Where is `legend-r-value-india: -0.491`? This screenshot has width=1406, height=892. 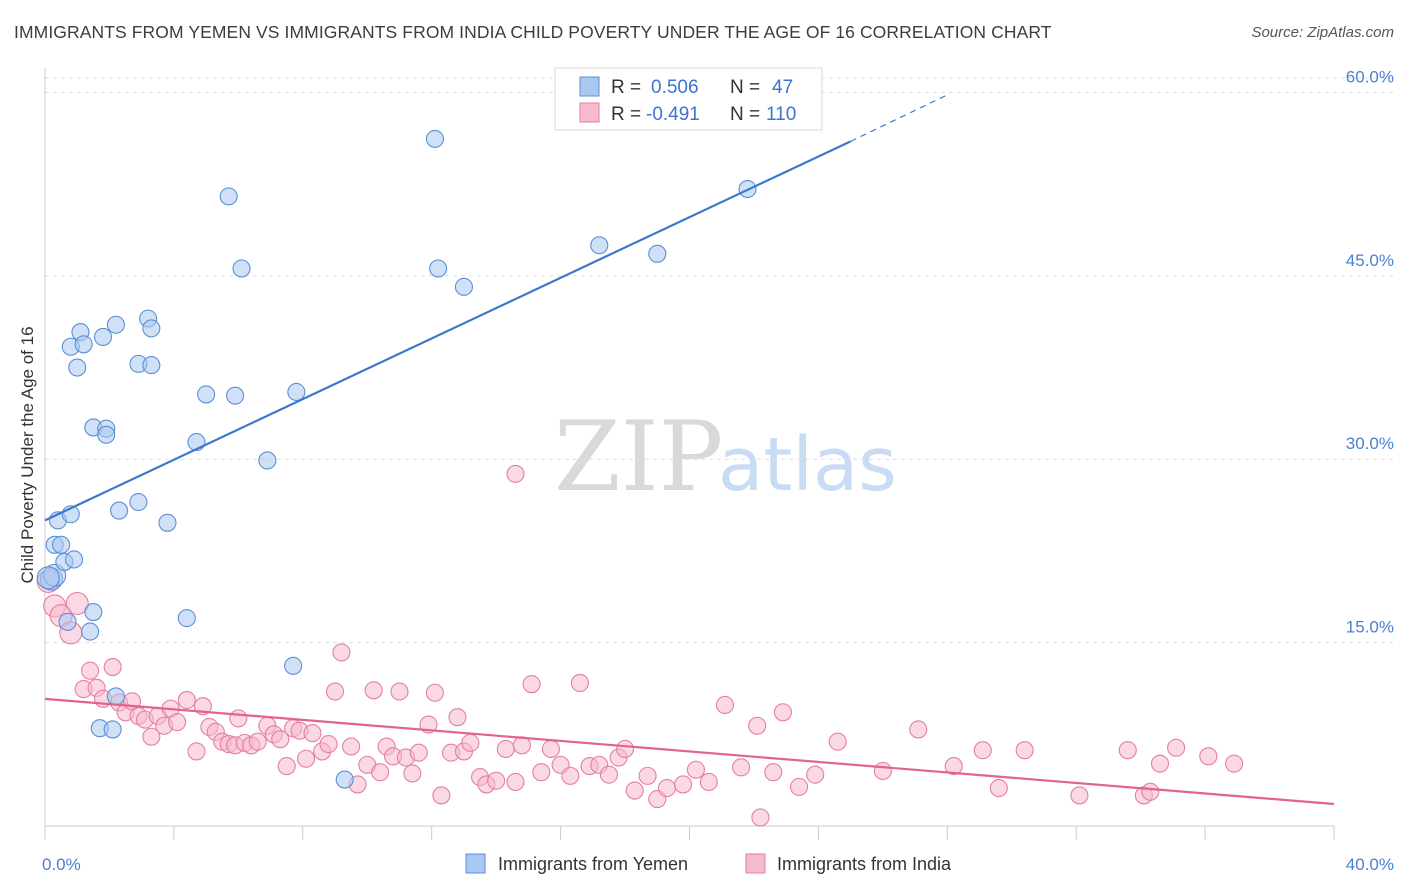
legend-r-value-india: -0.491 is located at coordinates (673, 114).